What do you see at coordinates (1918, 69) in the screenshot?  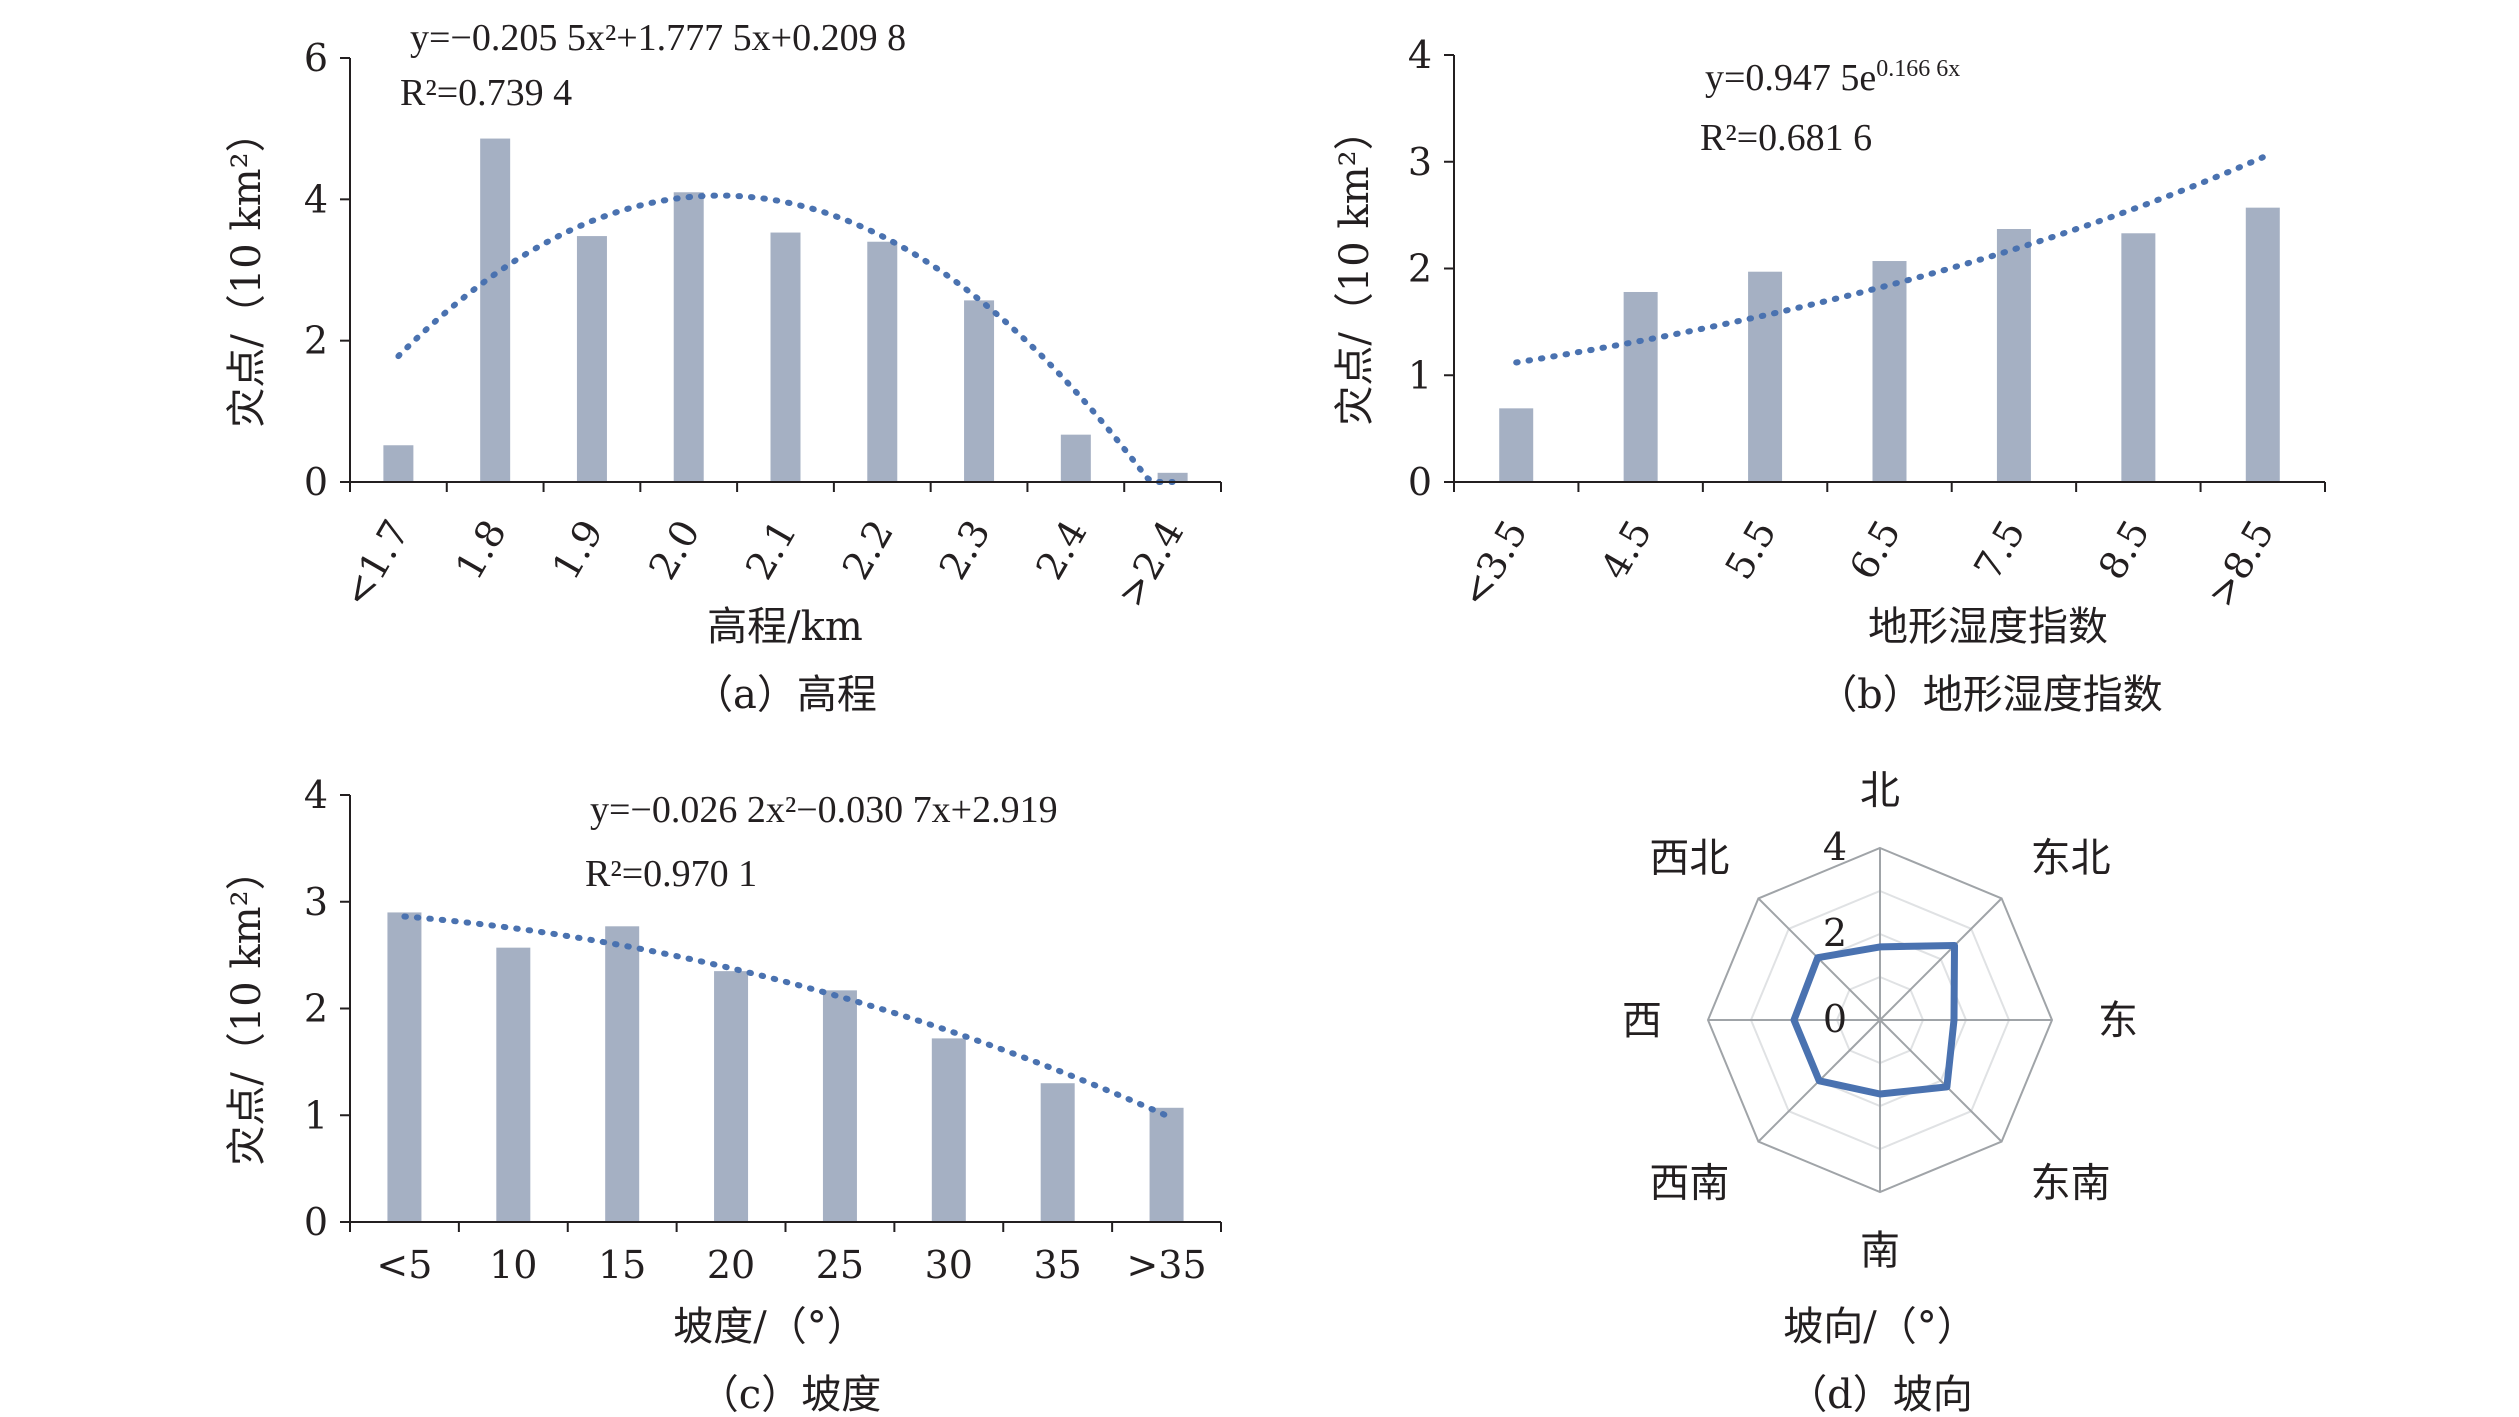 I see `panel-b-equation-exponent: 0.166 6x` at bounding box center [1918, 69].